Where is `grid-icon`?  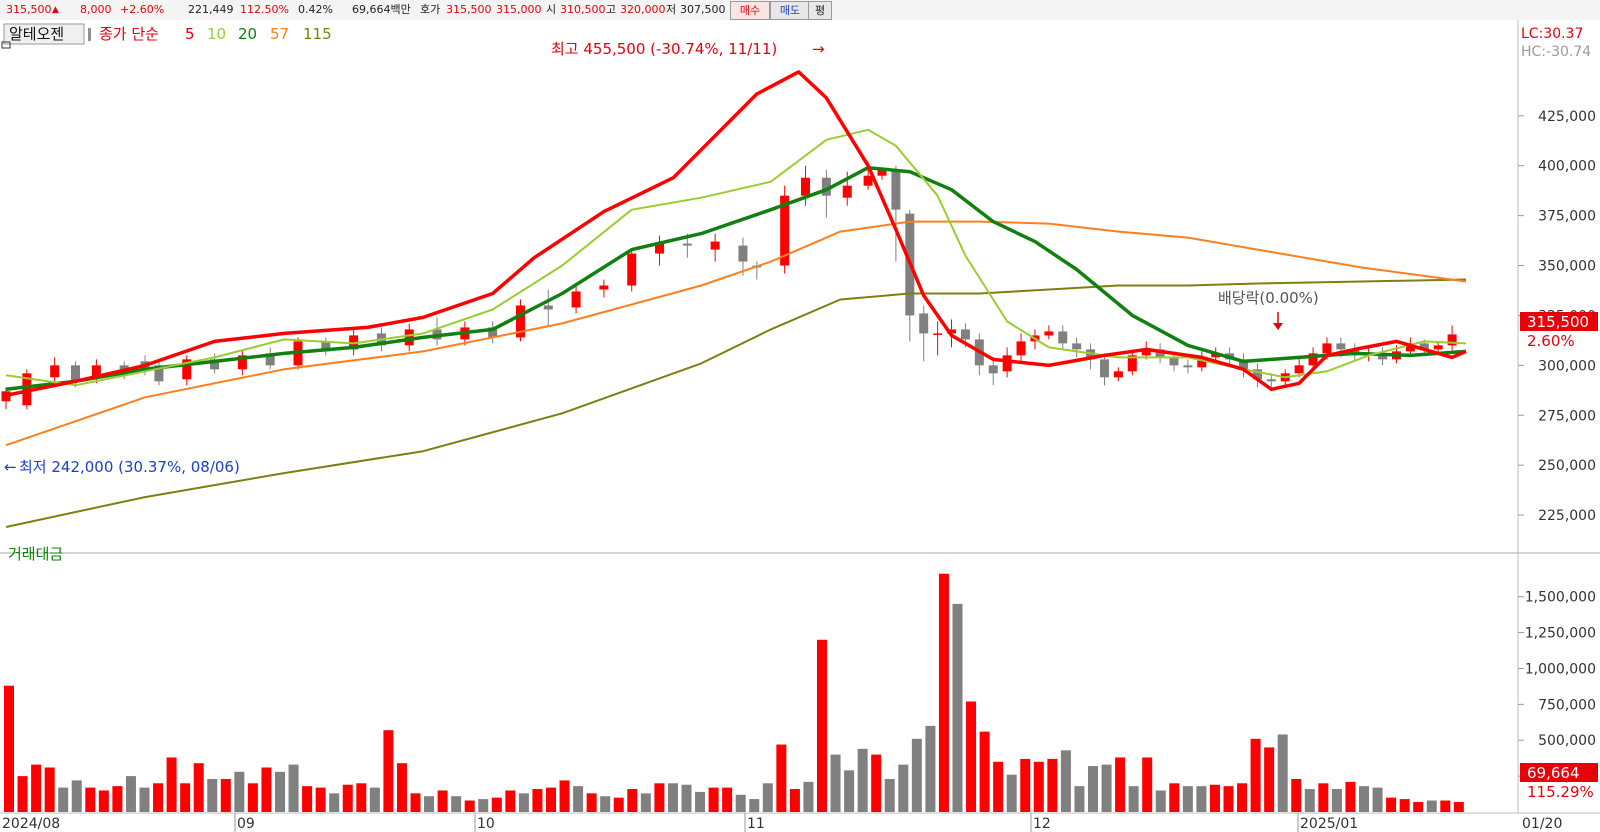
grid-icon is located at coordinates (6, 45).